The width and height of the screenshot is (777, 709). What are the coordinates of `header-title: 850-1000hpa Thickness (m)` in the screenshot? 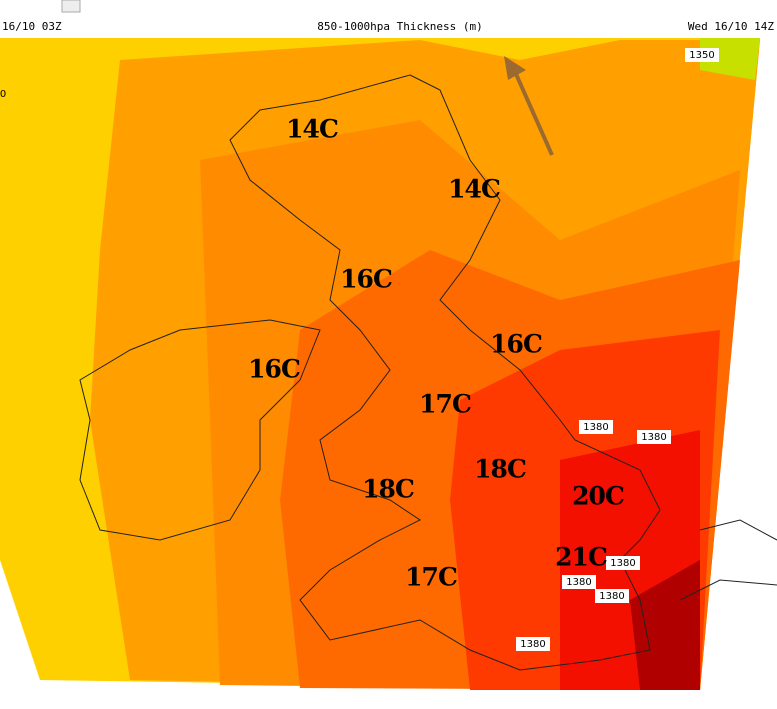 It's located at (400, 26).